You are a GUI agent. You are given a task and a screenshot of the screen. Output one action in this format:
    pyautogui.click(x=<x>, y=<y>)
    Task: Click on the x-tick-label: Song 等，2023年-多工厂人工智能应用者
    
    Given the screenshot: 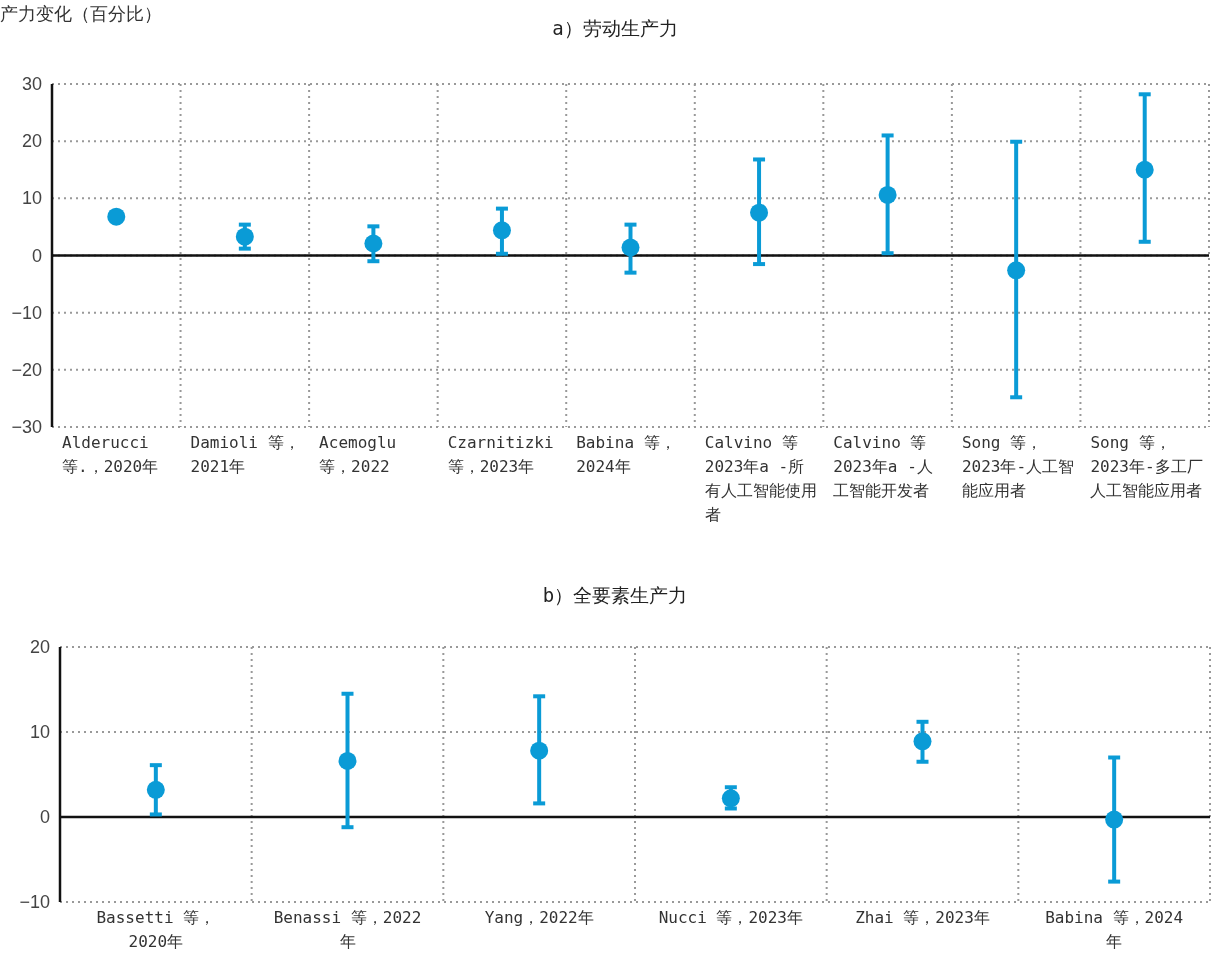 What is the action you would take?
    pyautogui.click(x=1147, y=467)
    